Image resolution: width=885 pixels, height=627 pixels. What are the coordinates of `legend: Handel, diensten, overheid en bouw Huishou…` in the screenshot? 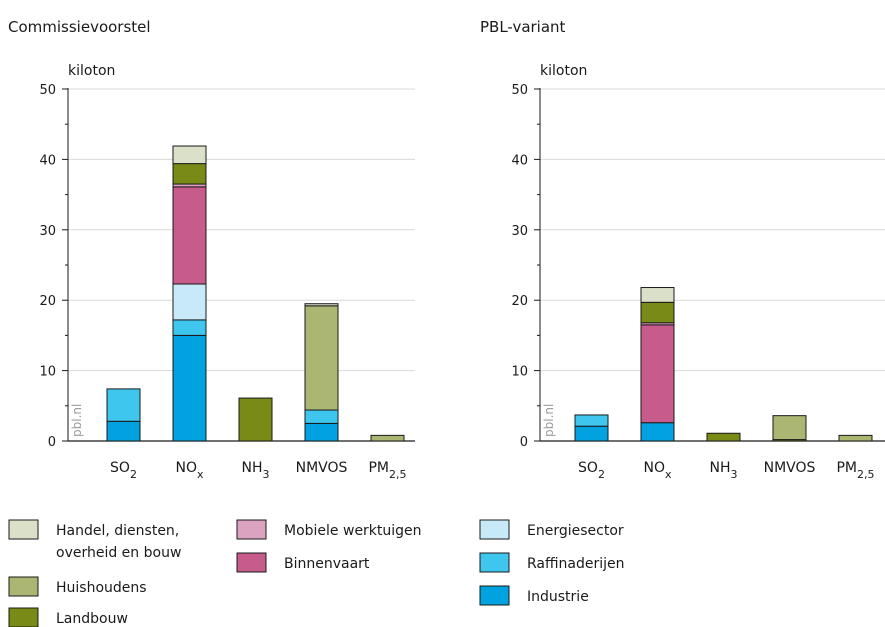 It's located at (316, 573).